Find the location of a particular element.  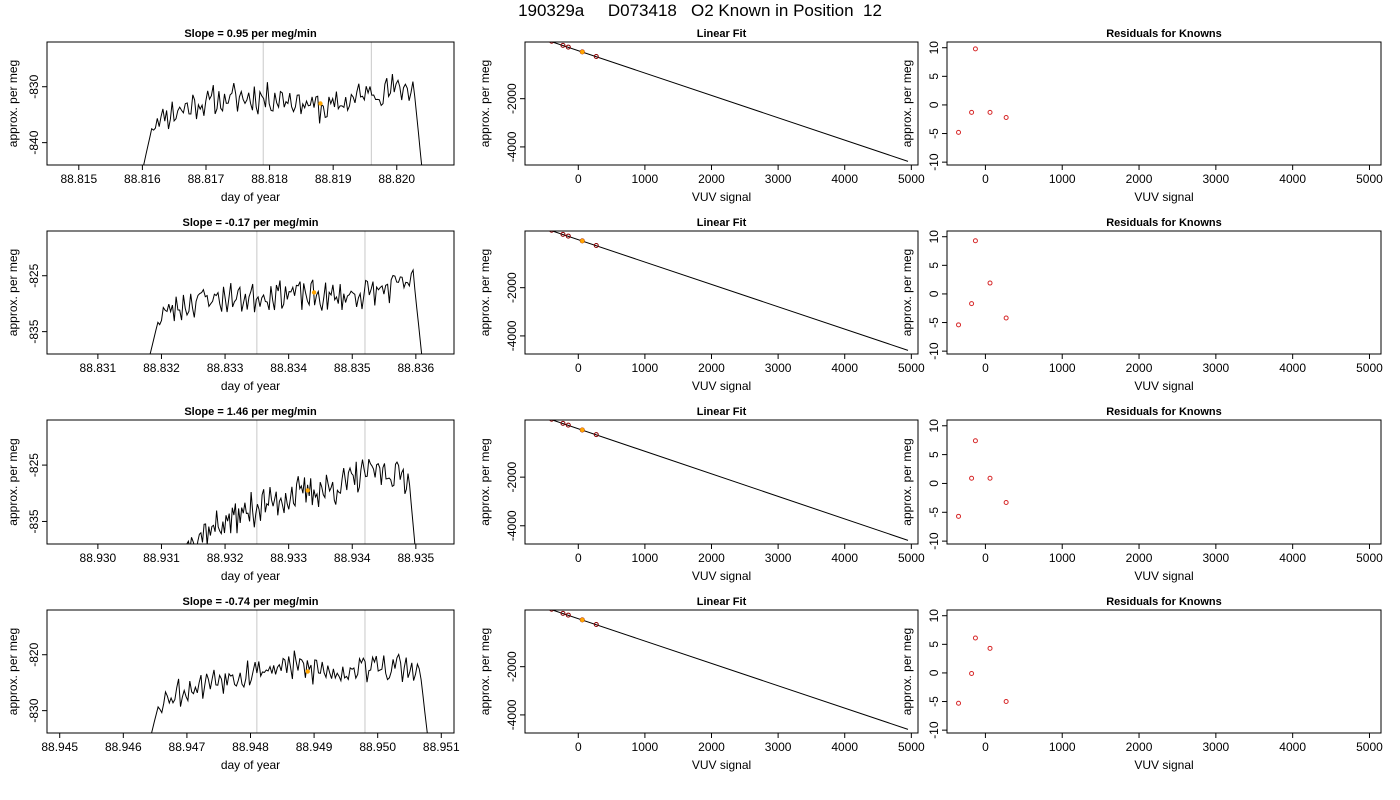

x-tick-label: 88.931 is located at coordinates (161, 558).